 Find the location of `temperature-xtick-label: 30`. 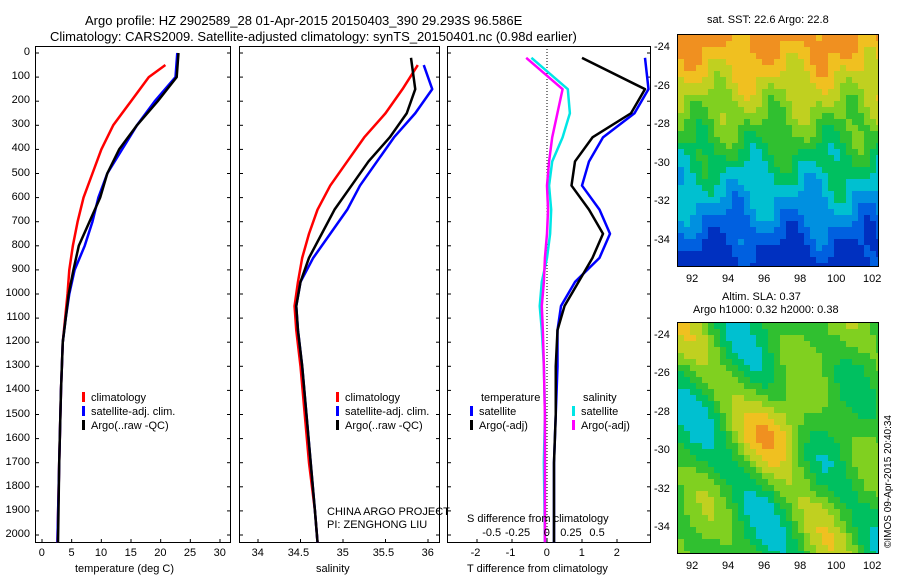

temperature-xtick-label: 30 is located at coordinates (219, 553).